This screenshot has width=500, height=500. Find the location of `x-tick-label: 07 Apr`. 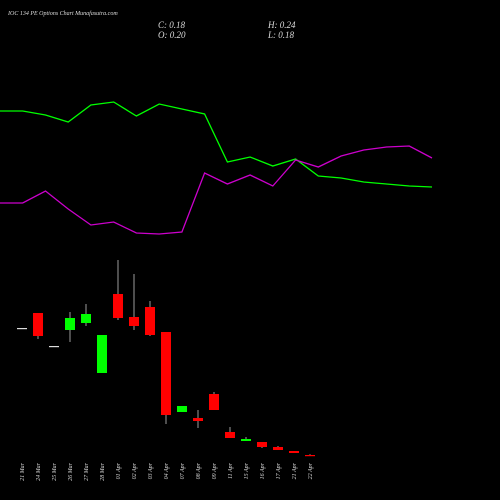

x-tick-label: 07 Apr is located at coordinates (183, 470).